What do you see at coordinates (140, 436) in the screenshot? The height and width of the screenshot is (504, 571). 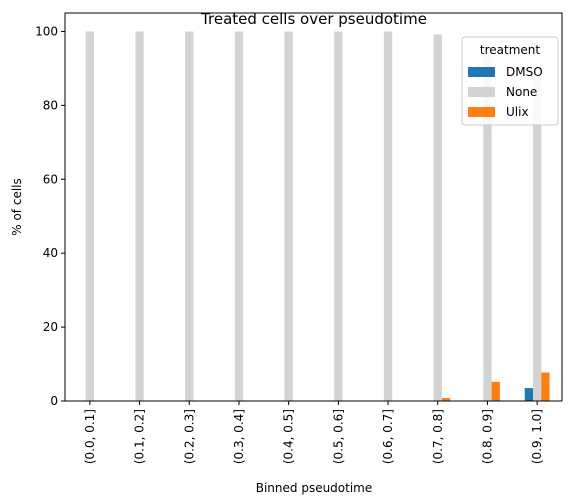 I see `x-tick-label: (0.1, 0.2]` at bounding box center [140, 436].